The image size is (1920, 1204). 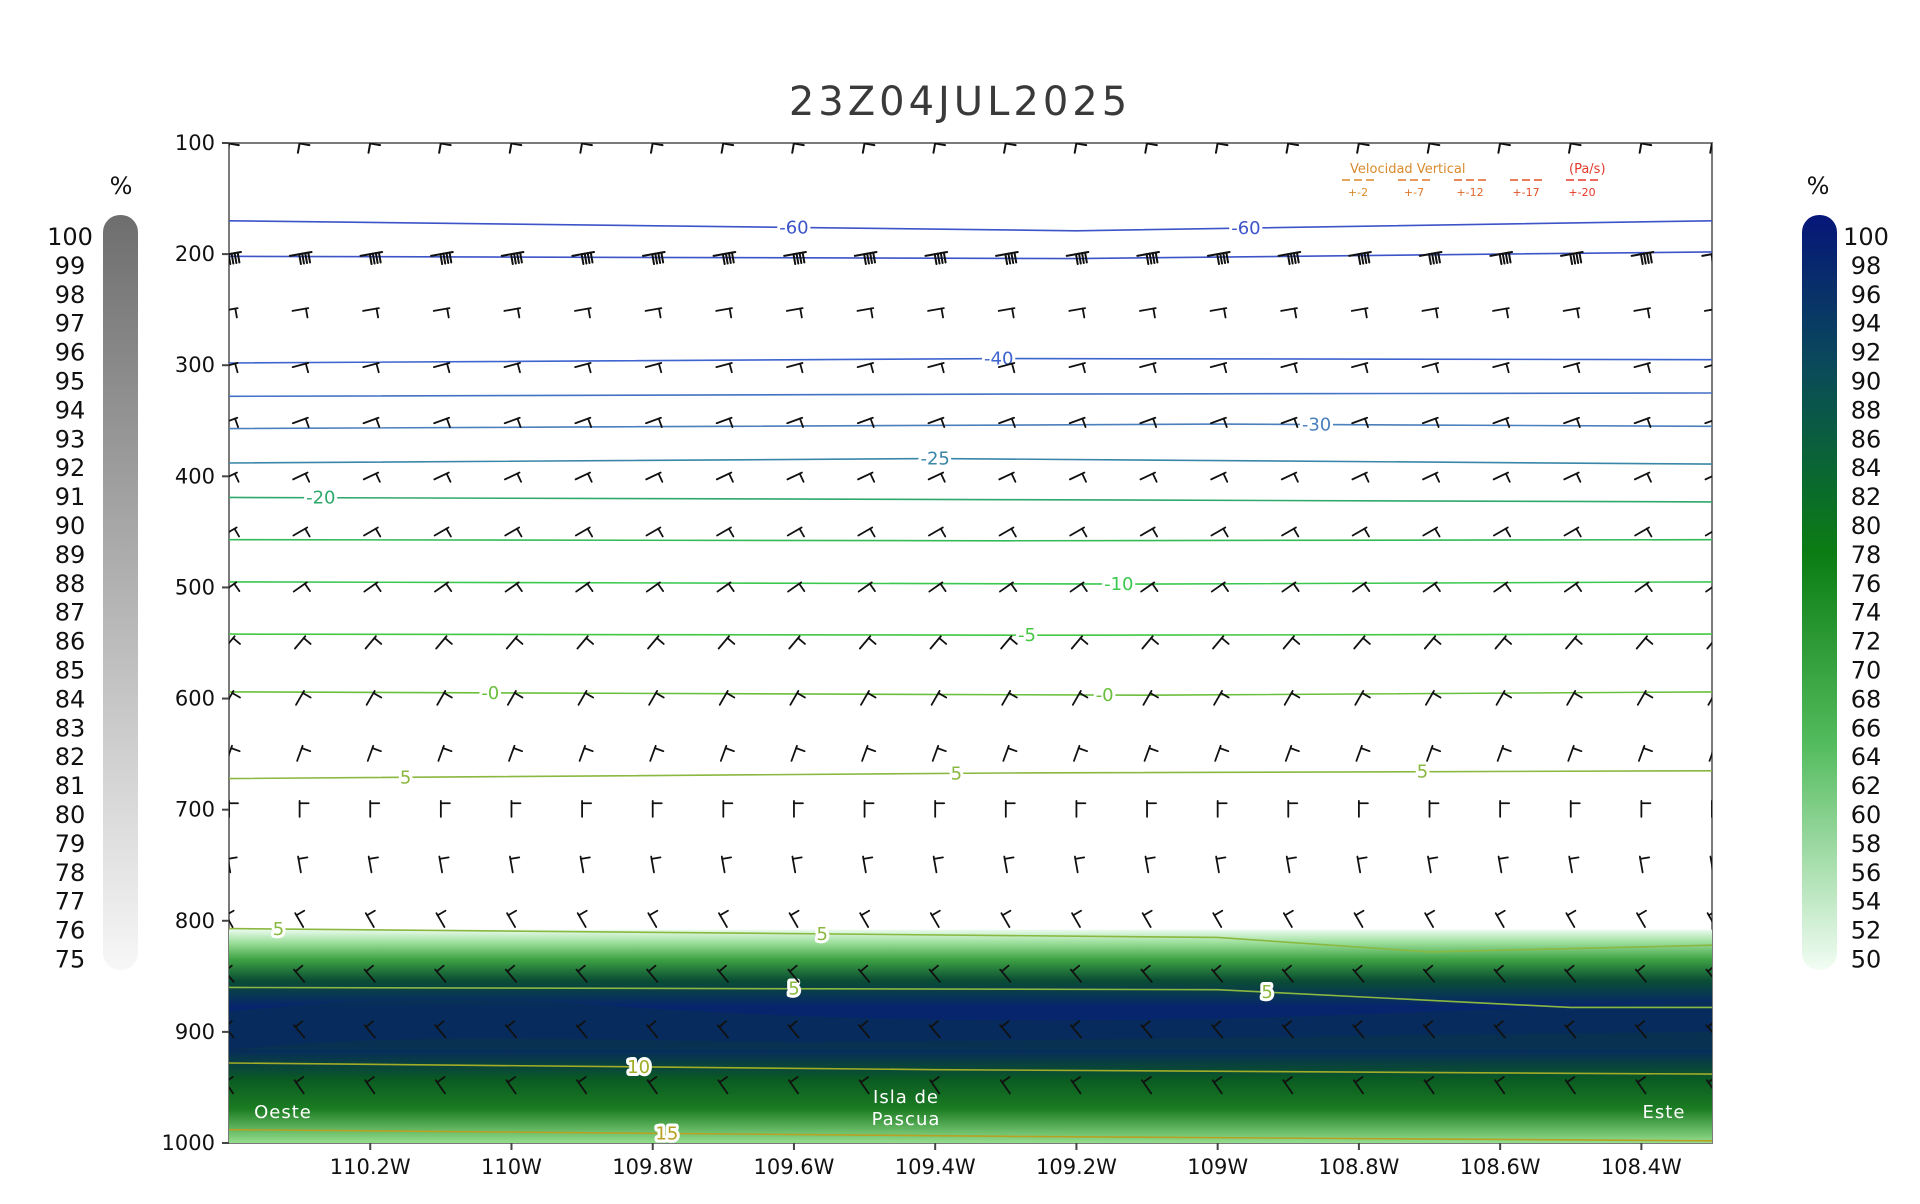 I want to click on right-colorbar-label: 86, so click(x=1866, y=439).